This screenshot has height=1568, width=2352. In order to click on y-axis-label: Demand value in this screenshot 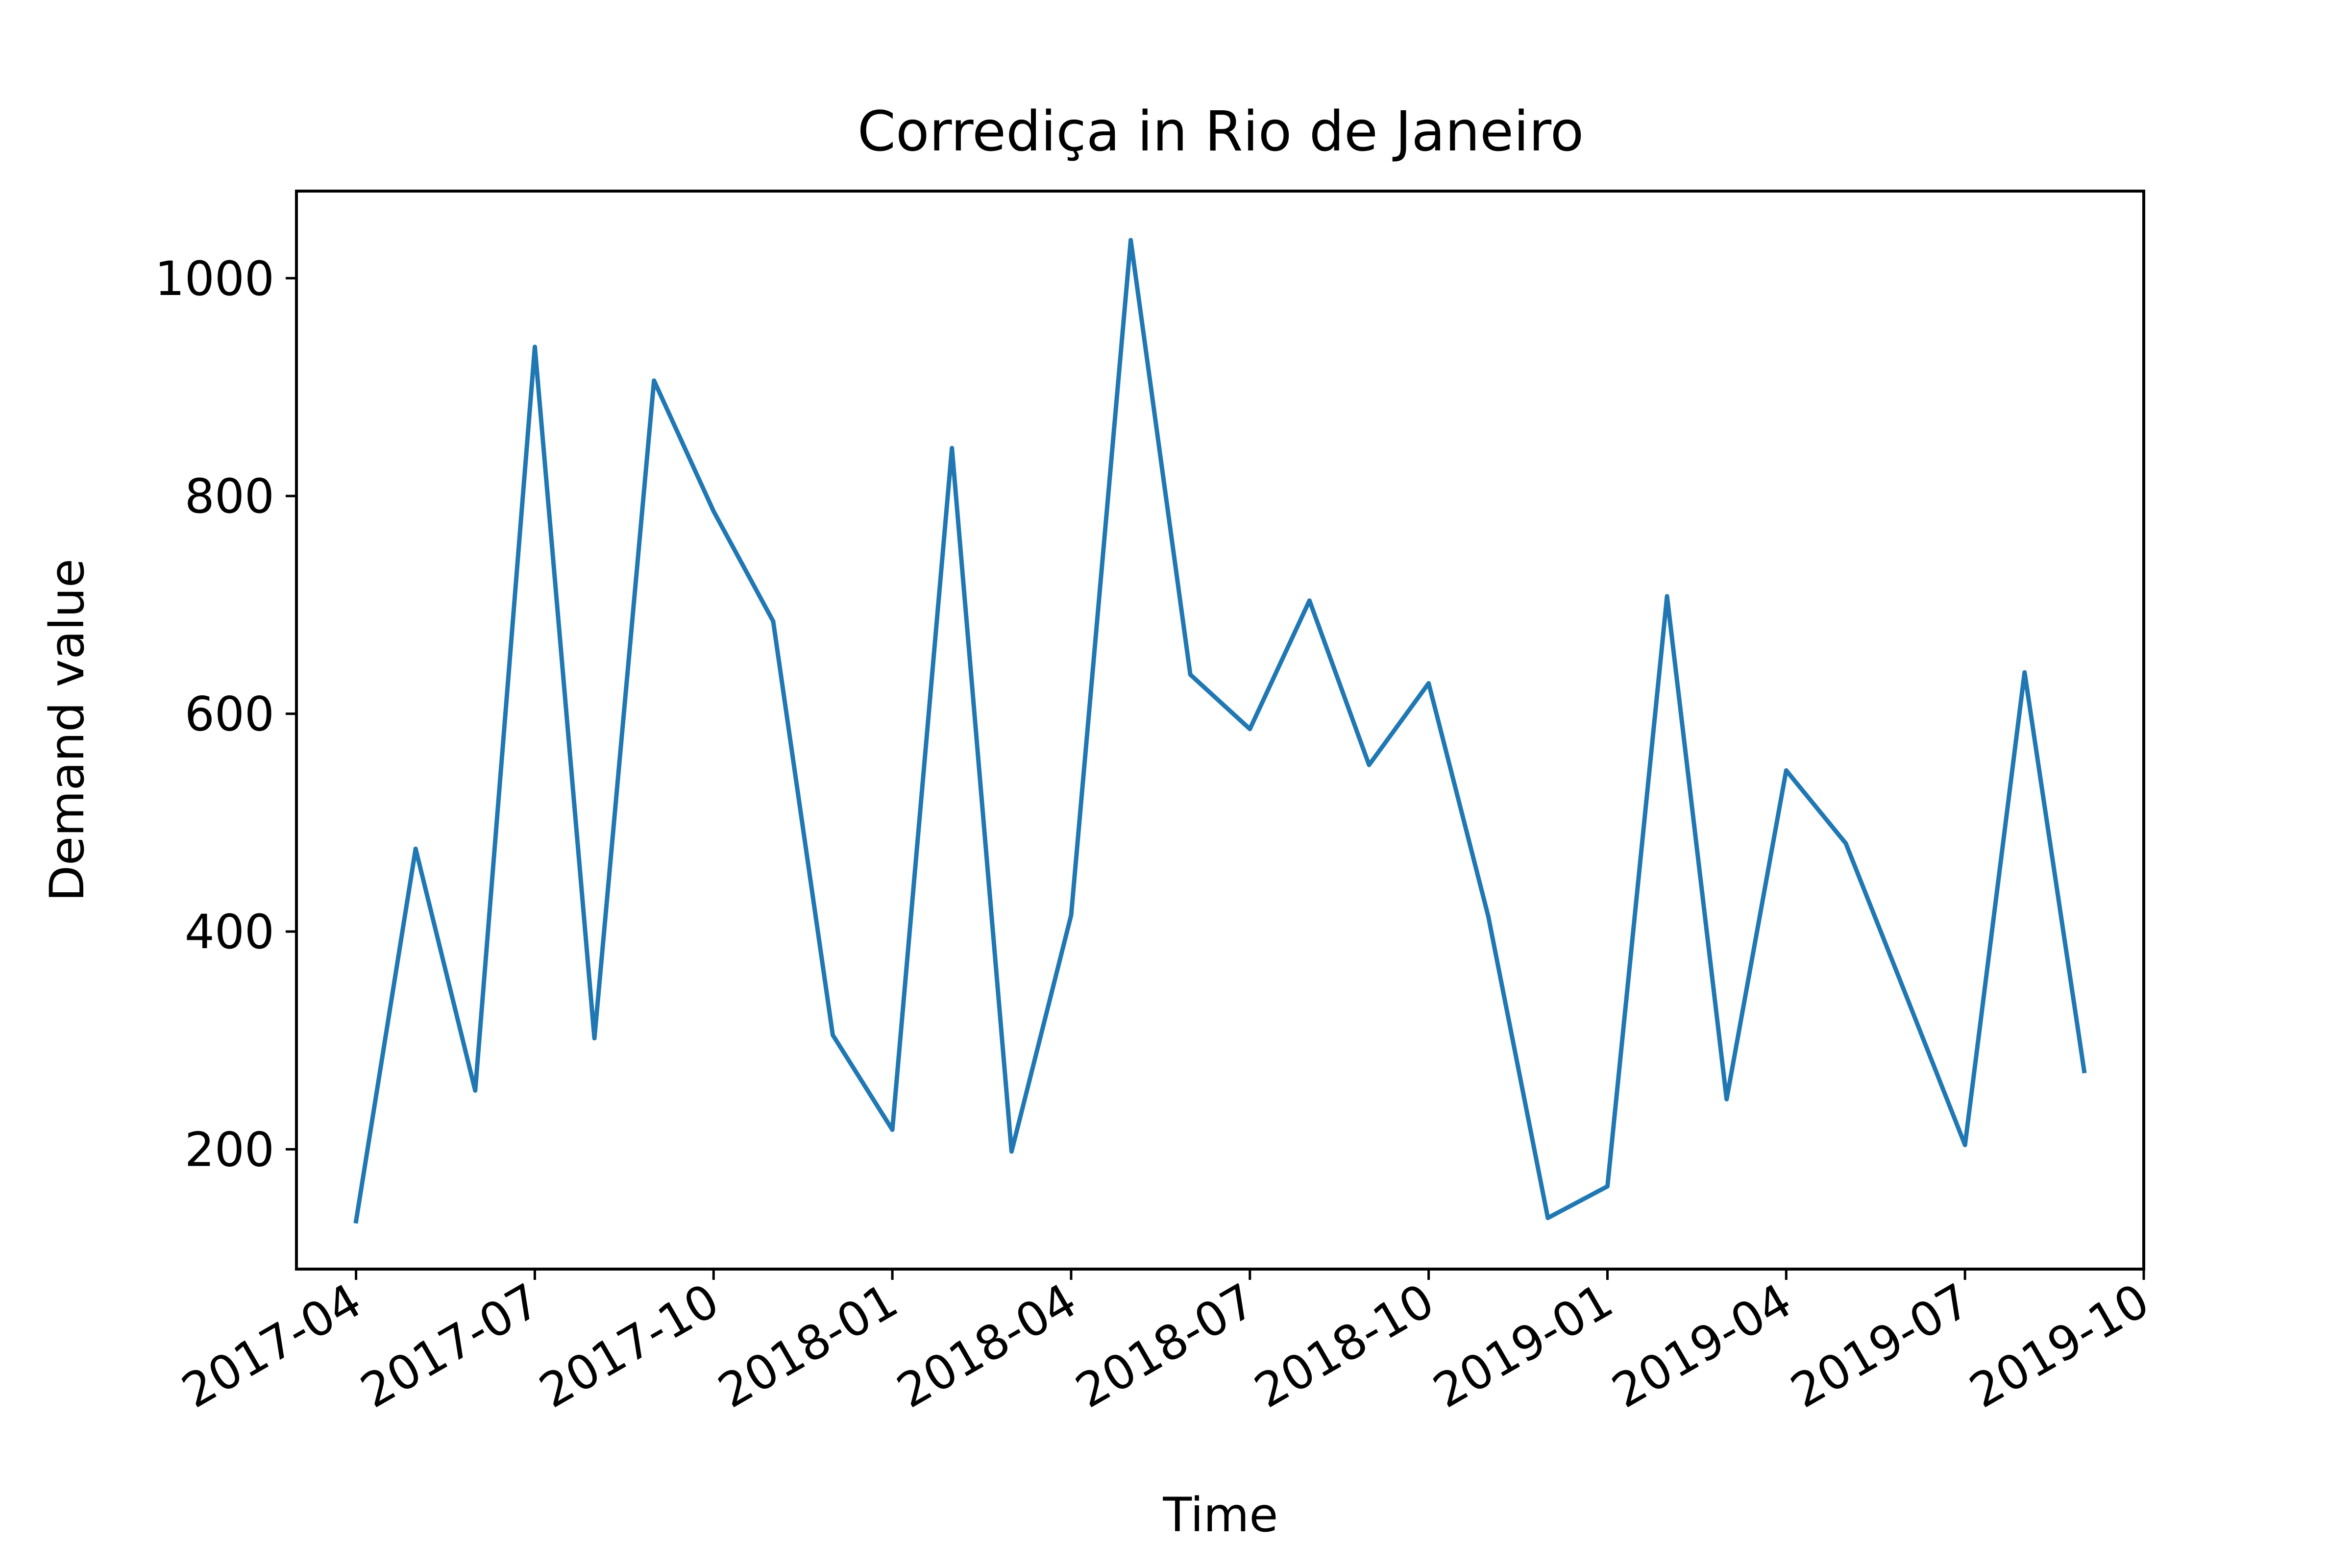, I will do `click(67, 730)`.